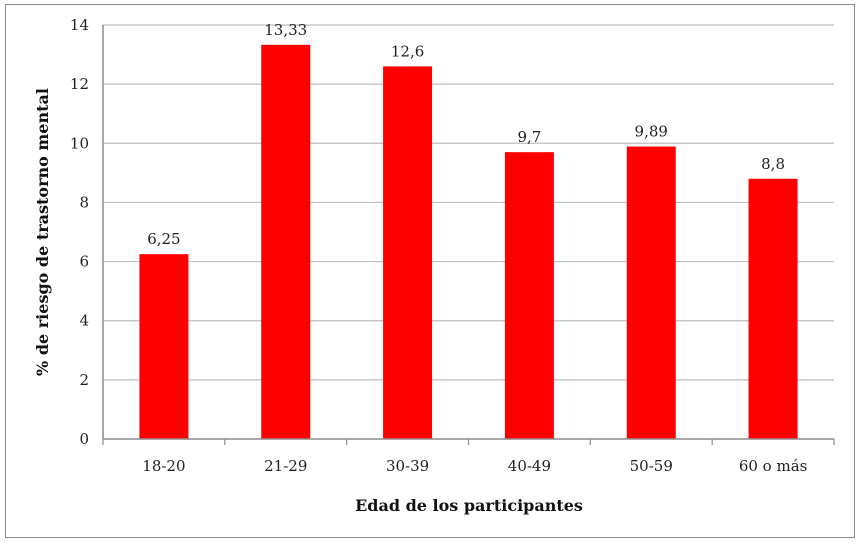 The height and width of the screenshot is (545, 862). What do you see at coordinates (651, 466) in the screenshot?
I see `x-tick-label: 50-59` at bounding box center [651, 466].